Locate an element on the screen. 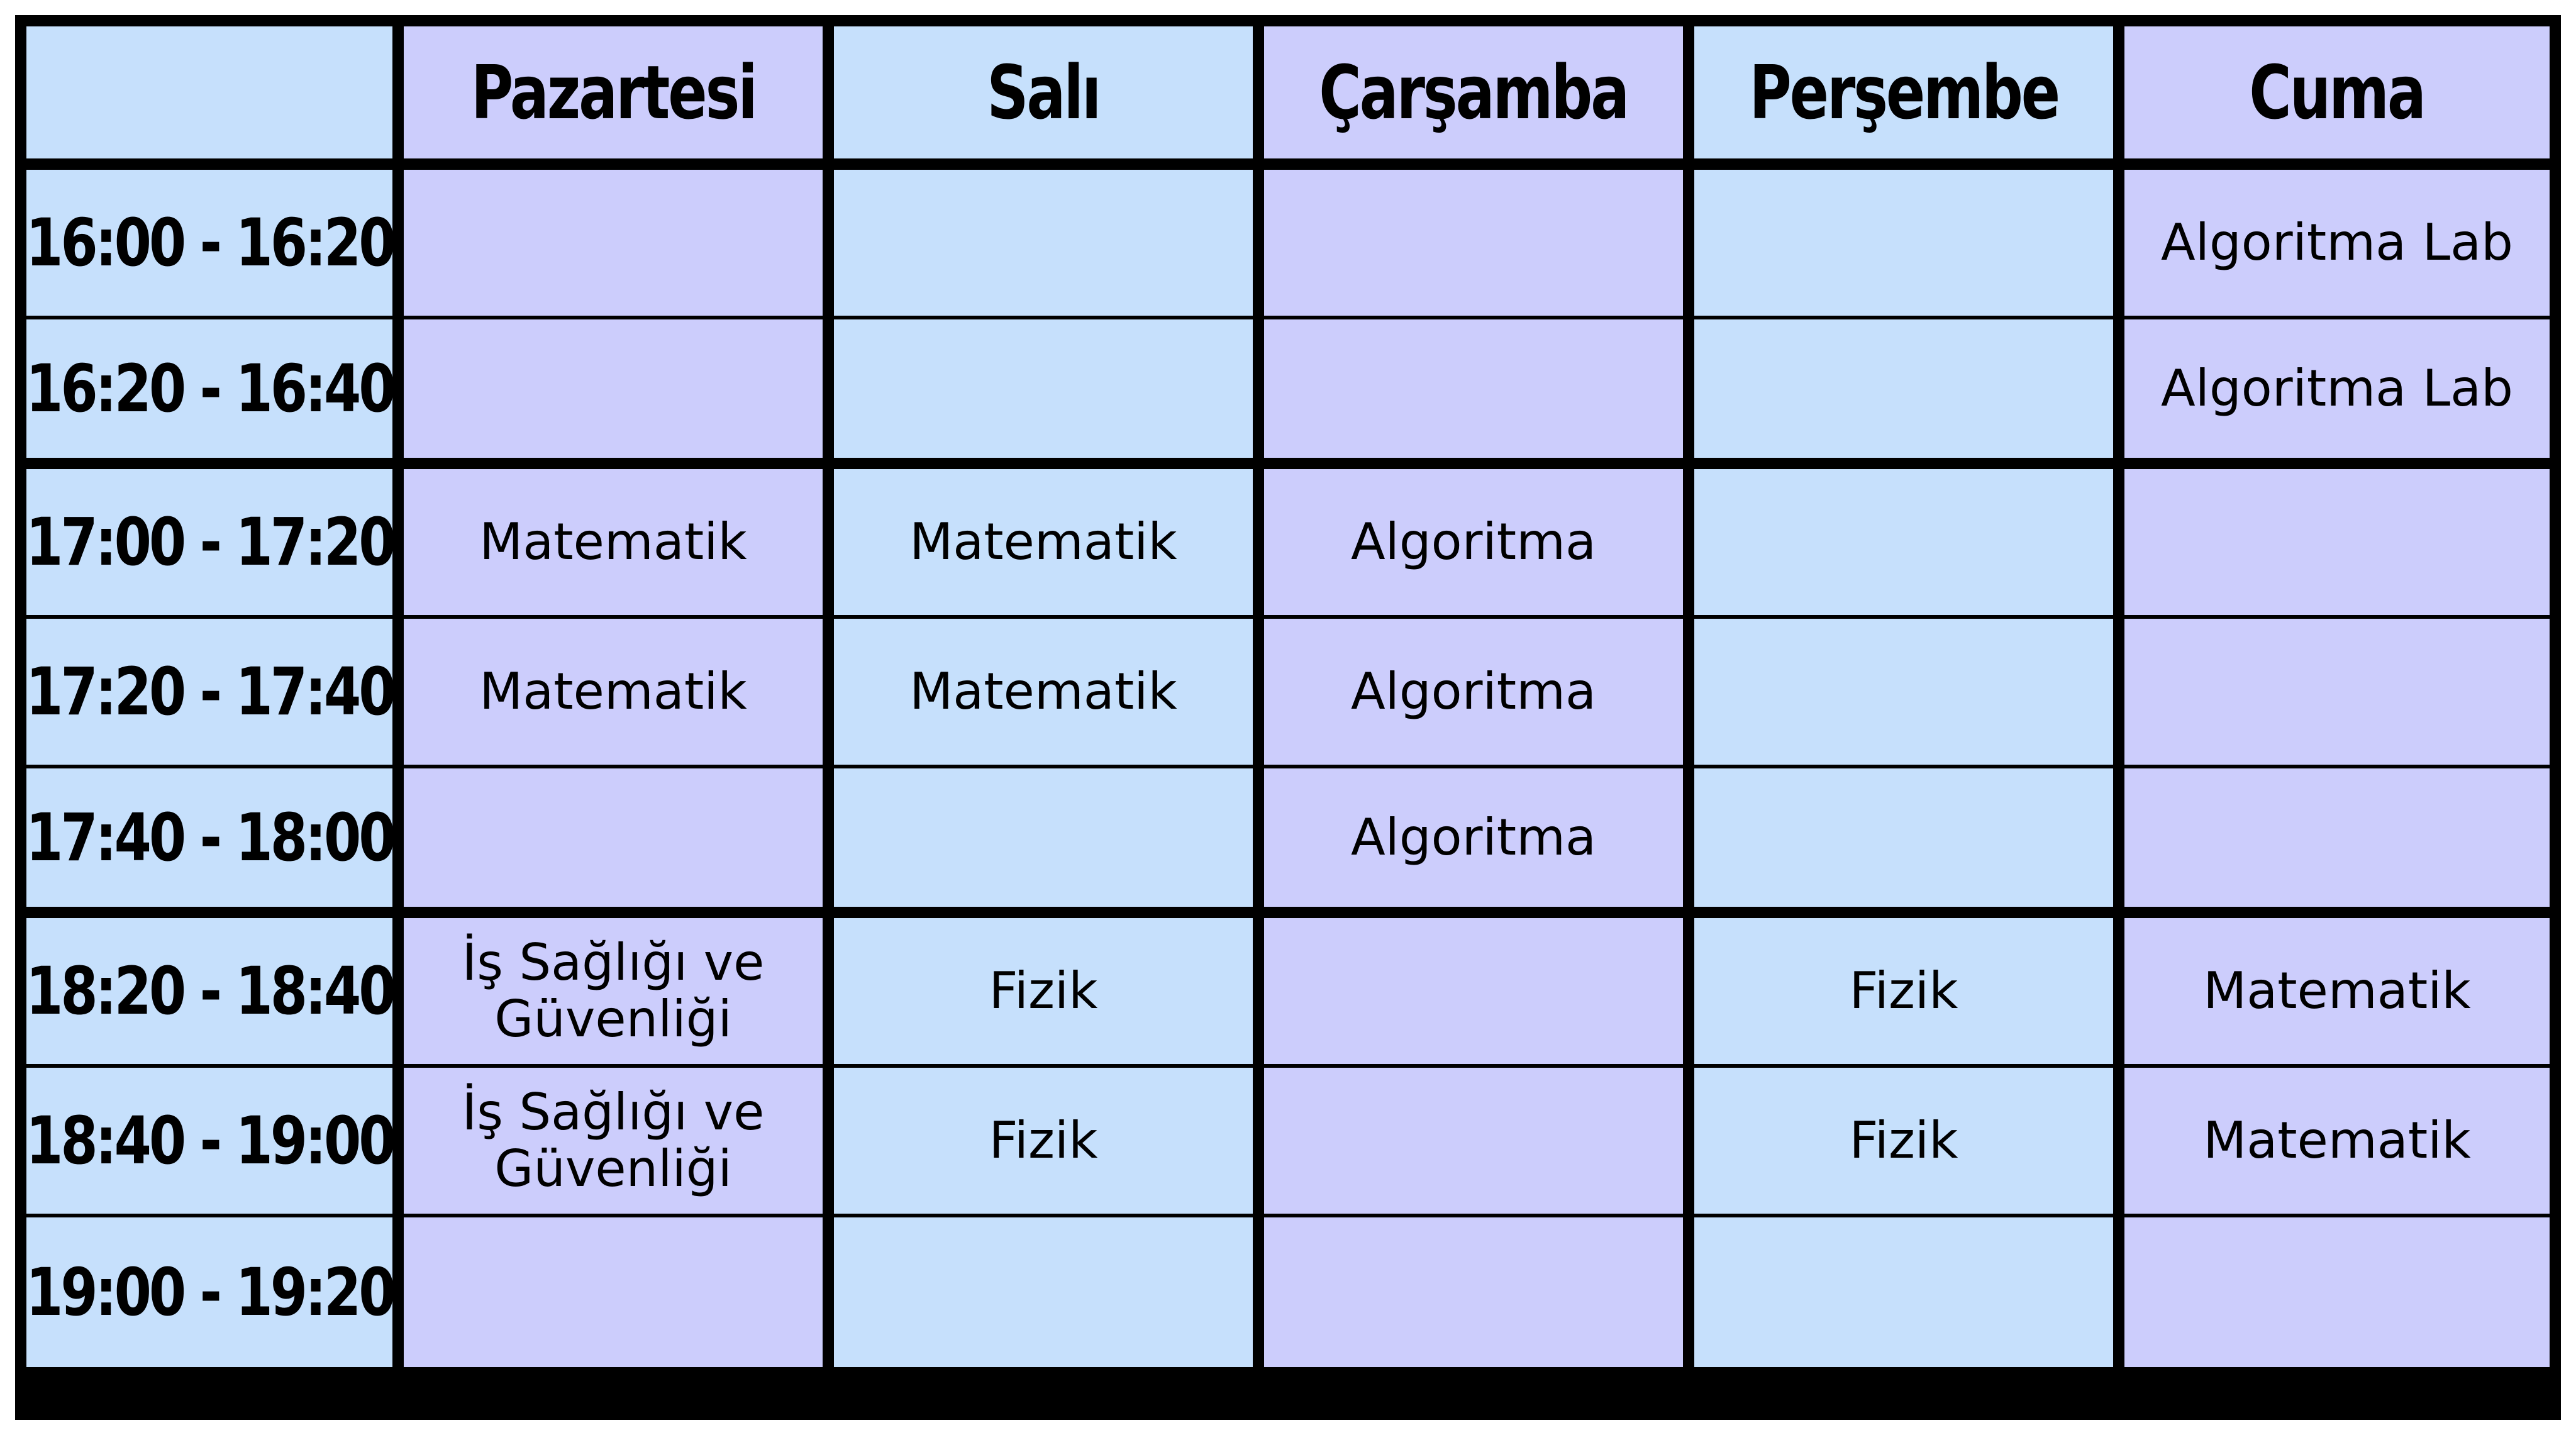 This screenshot has height=1435, width=2576. corner-cell is located at coordinates (215, 98).